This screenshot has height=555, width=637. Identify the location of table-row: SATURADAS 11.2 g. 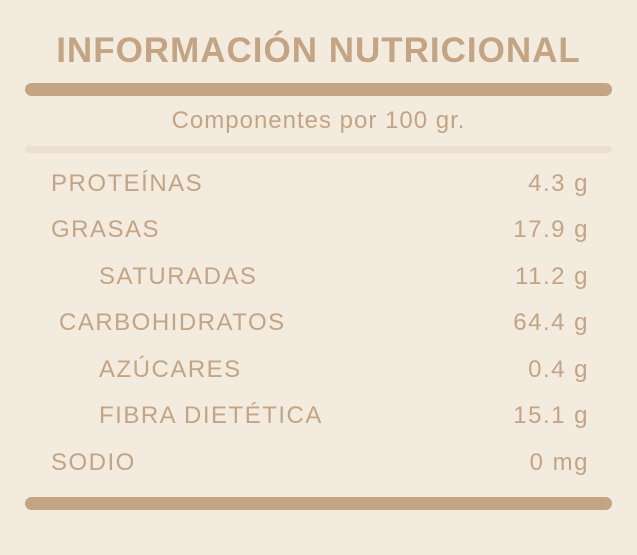
(320, 276).